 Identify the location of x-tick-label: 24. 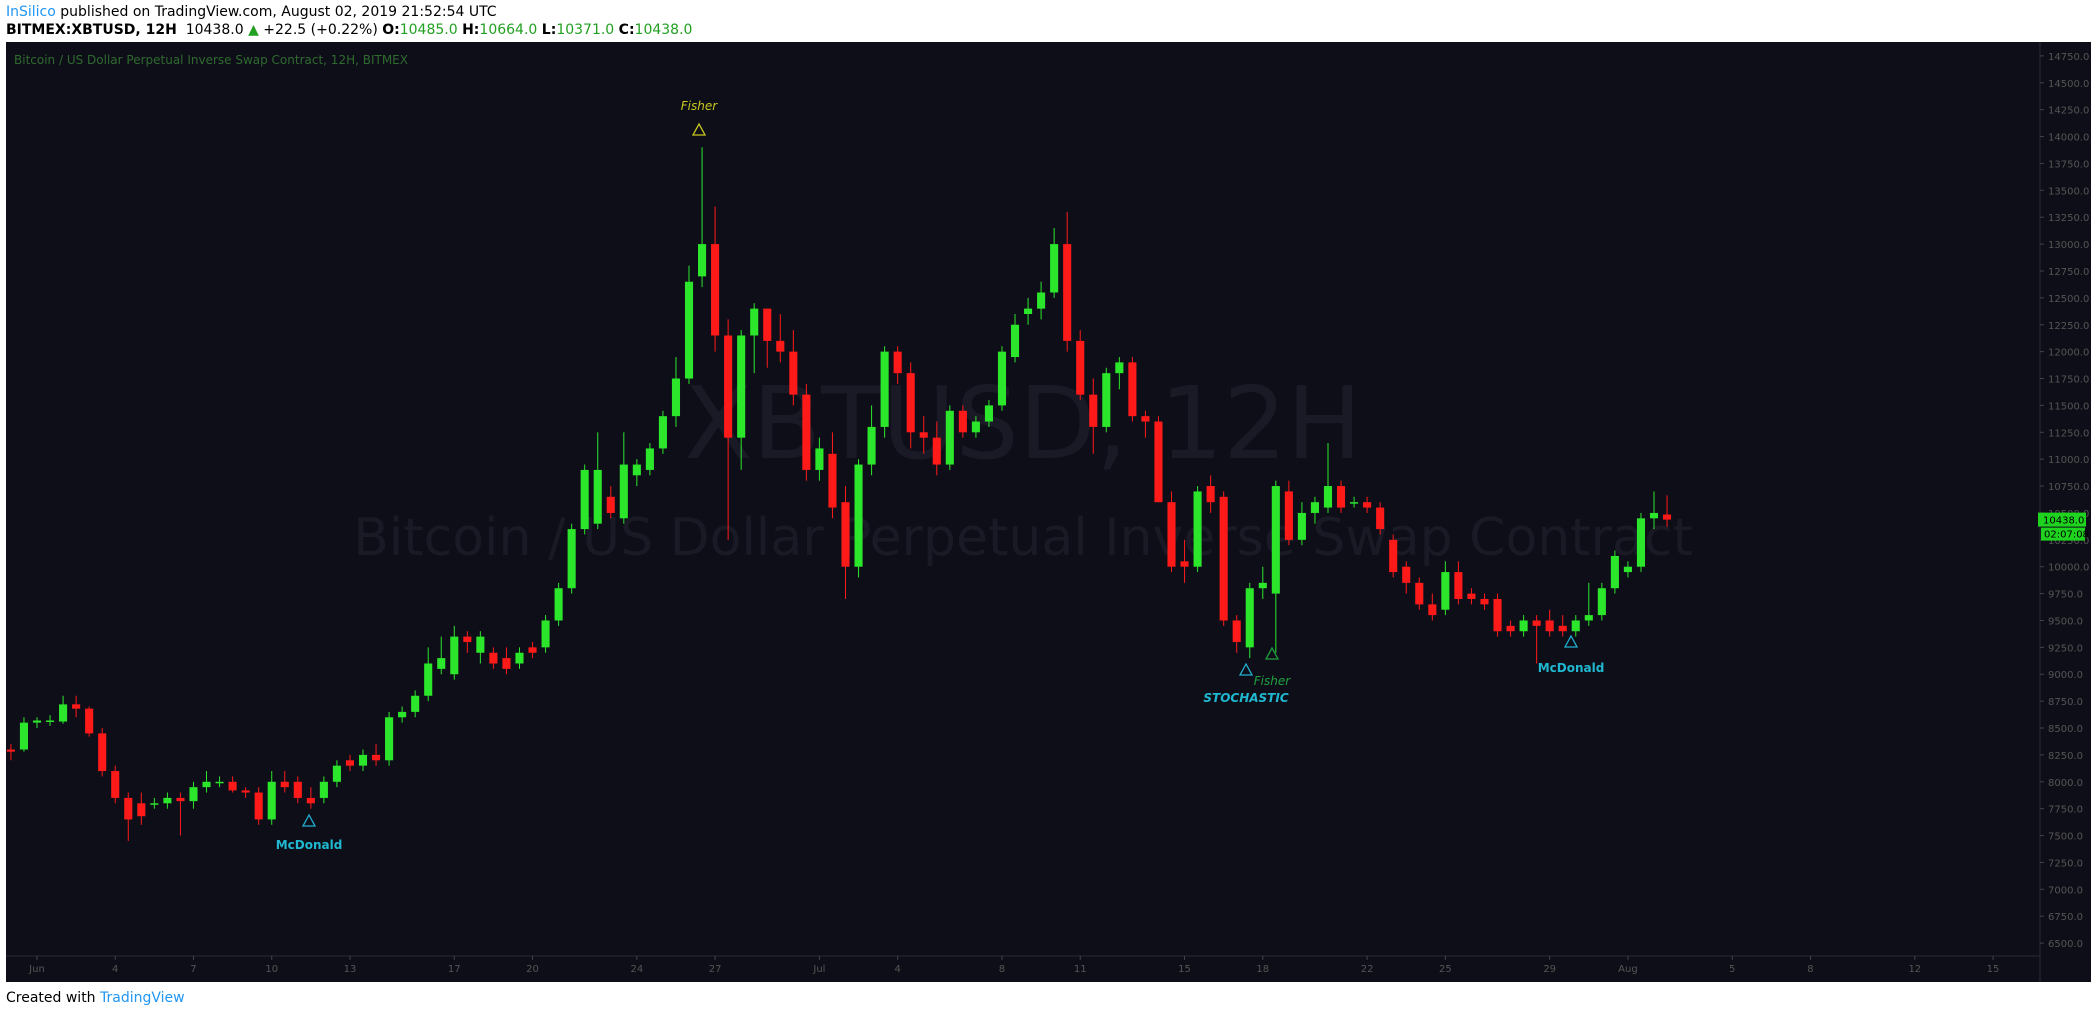
(636, 969).